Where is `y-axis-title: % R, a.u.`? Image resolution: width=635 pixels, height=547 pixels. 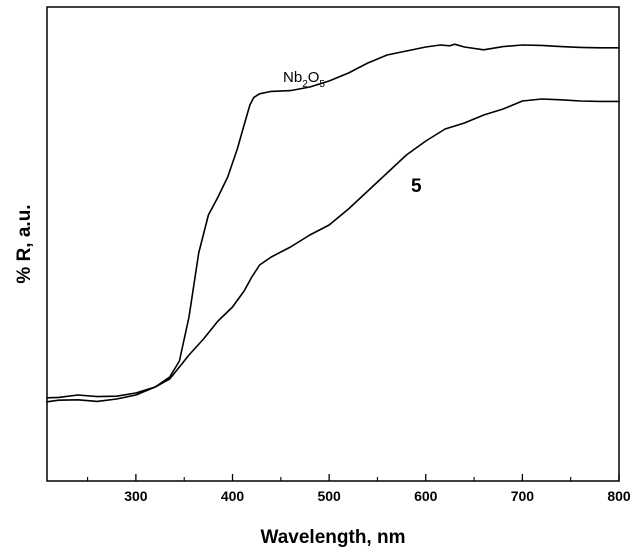
y-axis-title: % R, a.u. is located at coordinates (24, 243).